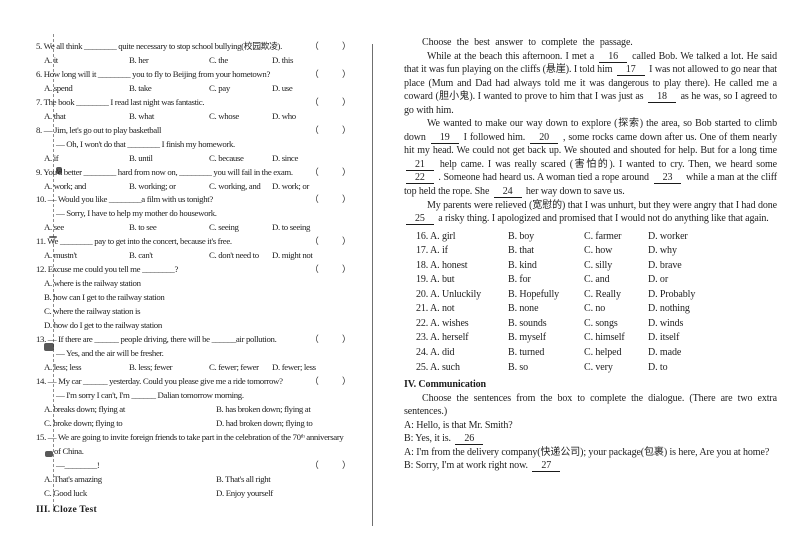 The height and width of the screenshot is (560, 794). I want to click on cloze-option: C. farmer, so click(603, 236).